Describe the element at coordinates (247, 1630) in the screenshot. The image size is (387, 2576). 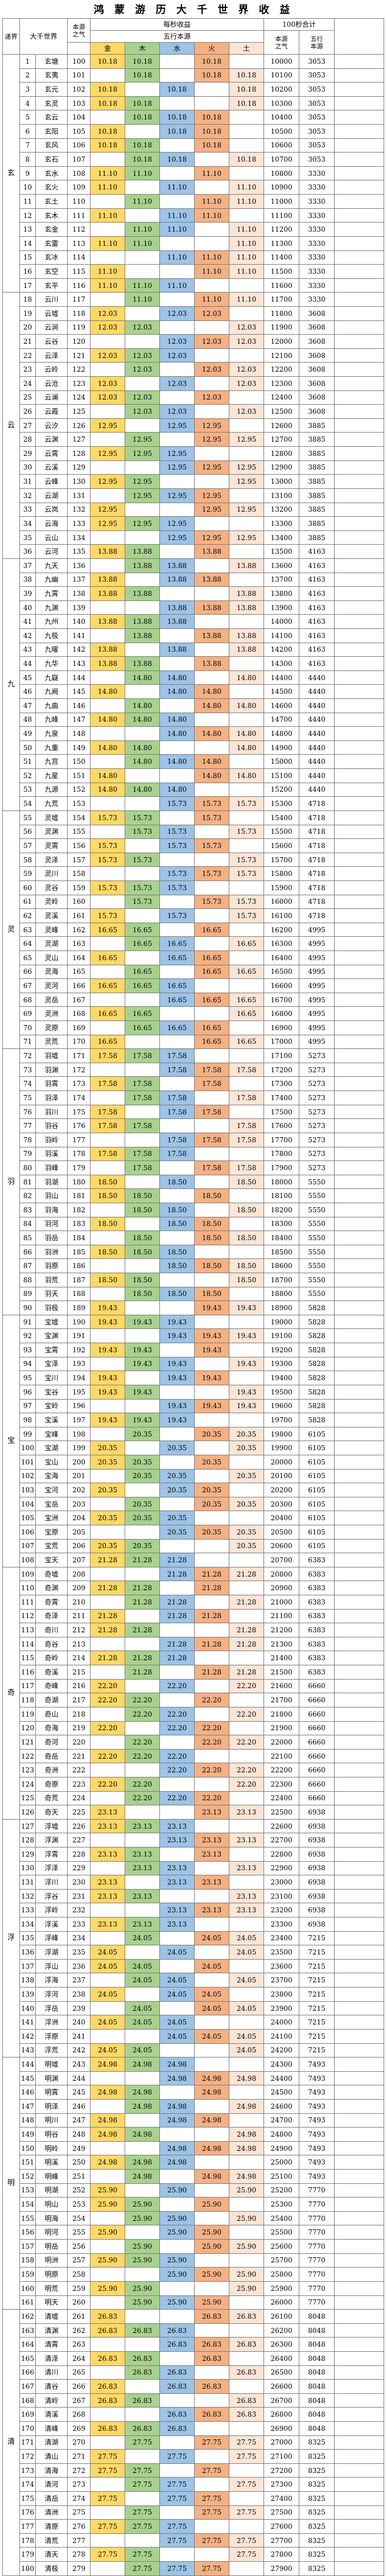
I see `element-earth-value: 21.28` at that location.